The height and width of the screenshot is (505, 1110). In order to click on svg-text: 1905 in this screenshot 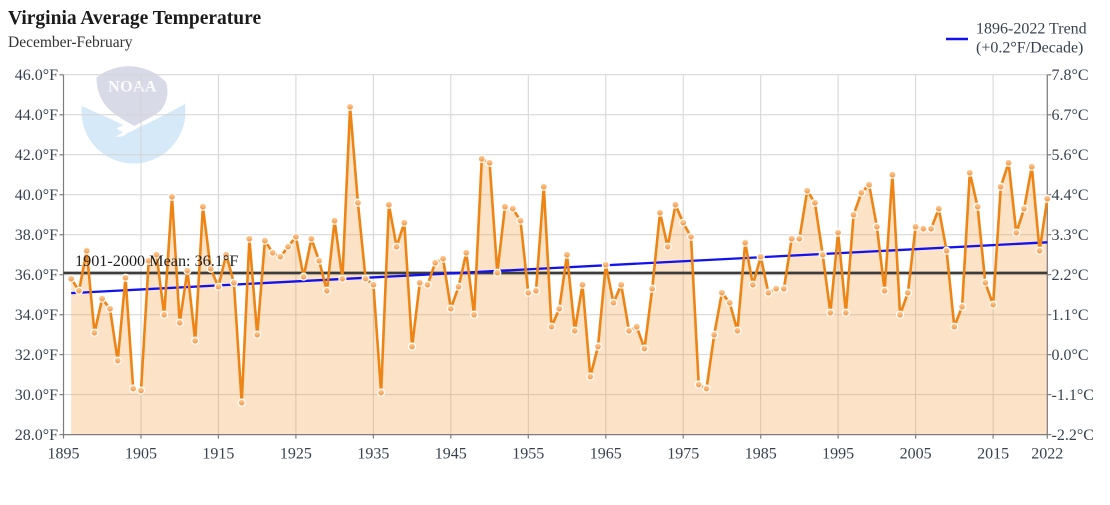, I will do `click(141, 453)`.